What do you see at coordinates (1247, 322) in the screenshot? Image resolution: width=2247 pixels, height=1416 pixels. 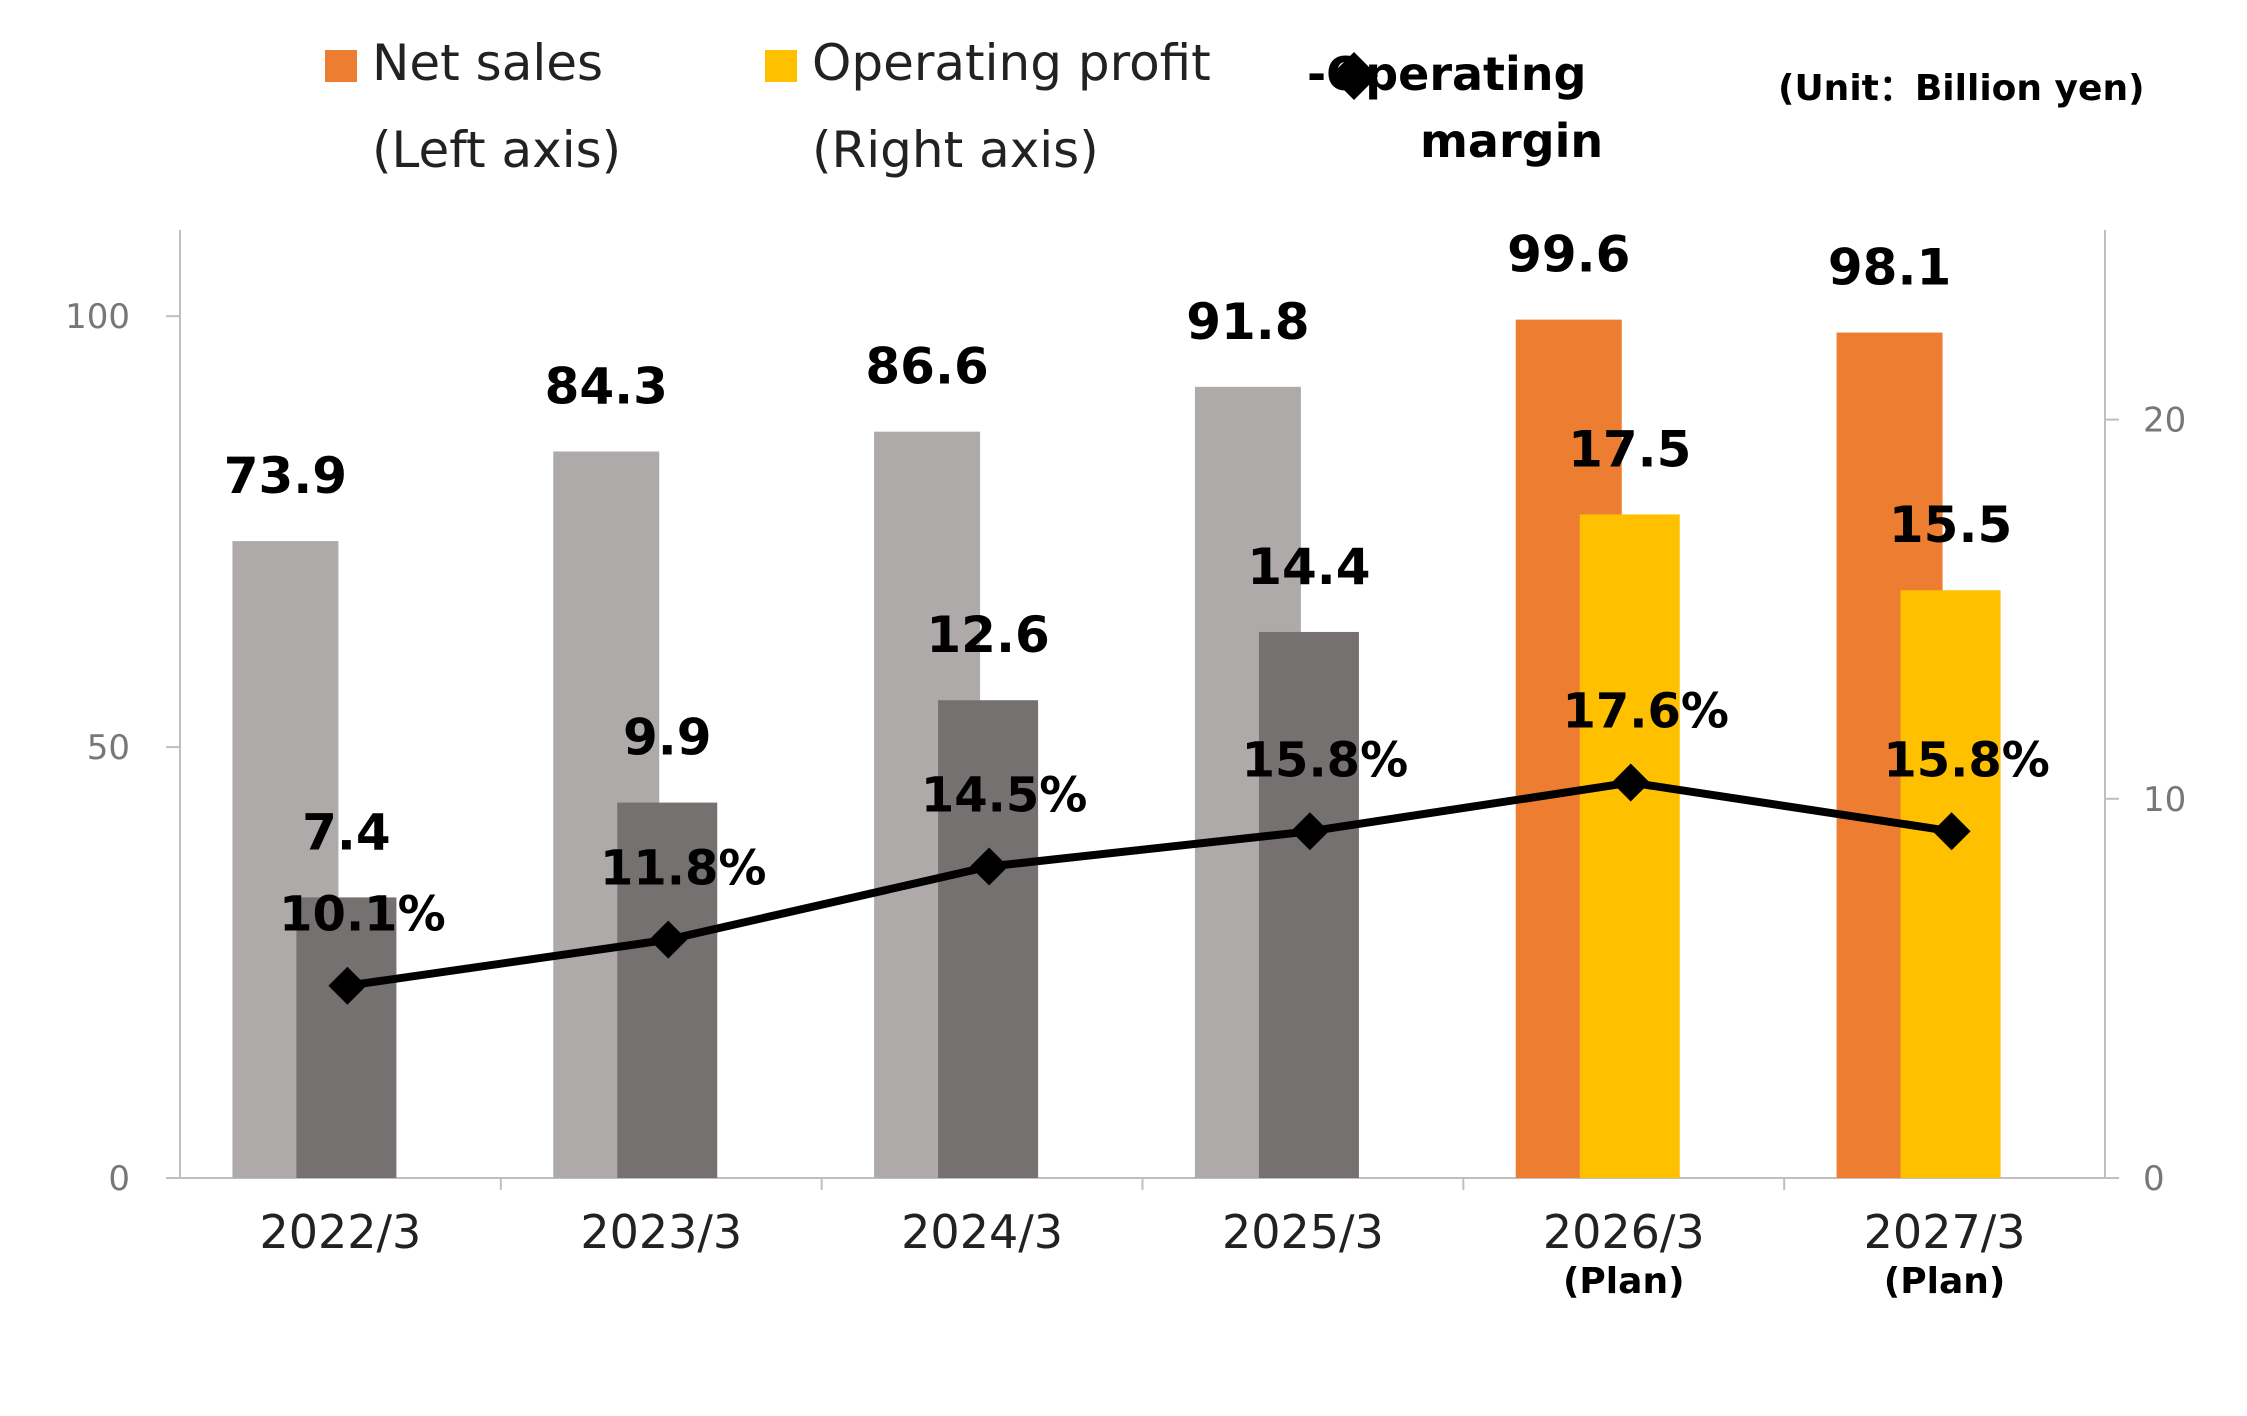 I see `net-sales-value-label: 91.8` at bounding box center [1247, 322].